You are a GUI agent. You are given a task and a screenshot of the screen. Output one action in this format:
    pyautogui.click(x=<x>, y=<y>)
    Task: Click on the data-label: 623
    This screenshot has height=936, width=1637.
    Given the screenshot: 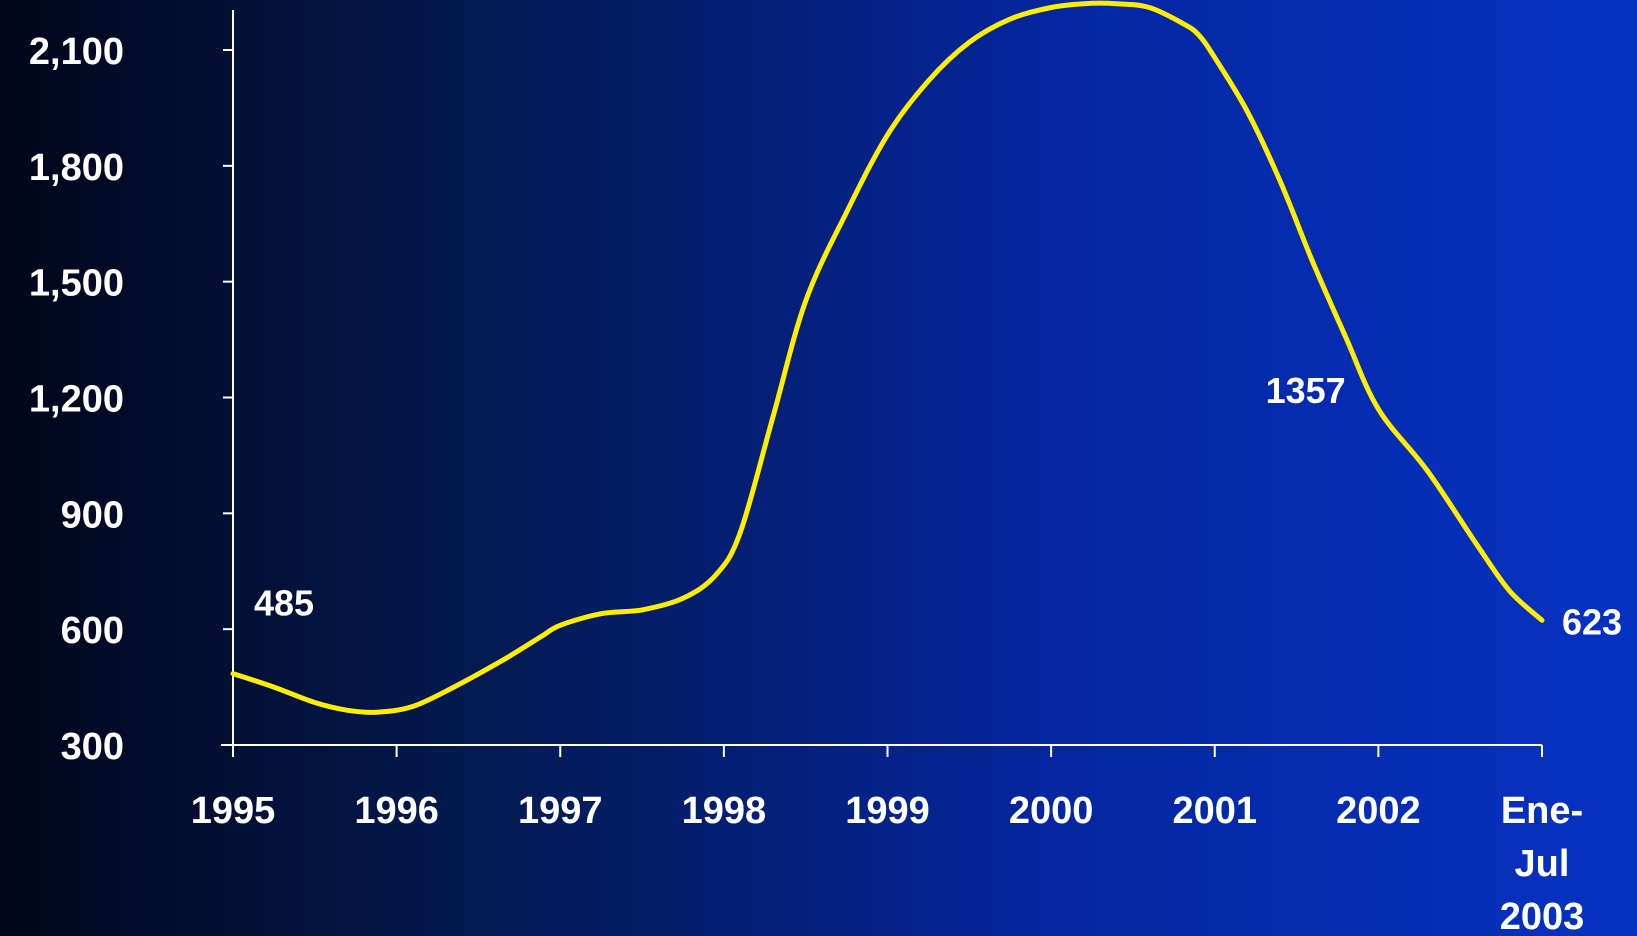 What is the action you would take?
    pyautogui.click(x=1592, y=621)
    